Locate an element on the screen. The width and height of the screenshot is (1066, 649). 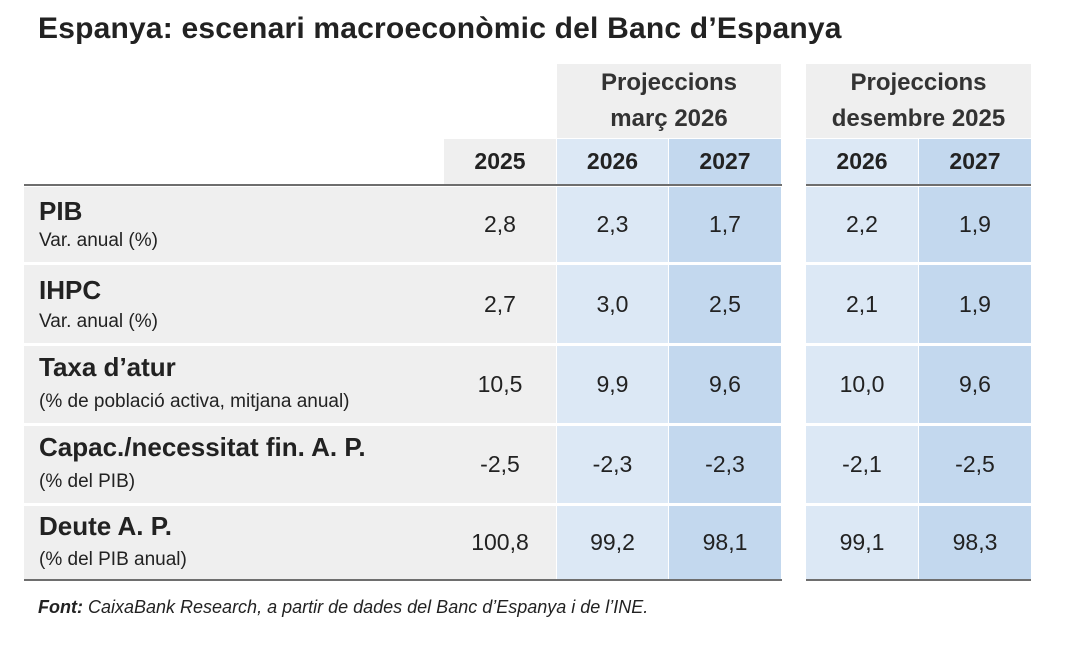
row-label-fiscal-balance: Capac./necessitat fin. A. P. (% del PIB) is located at coordinates (234, 464).